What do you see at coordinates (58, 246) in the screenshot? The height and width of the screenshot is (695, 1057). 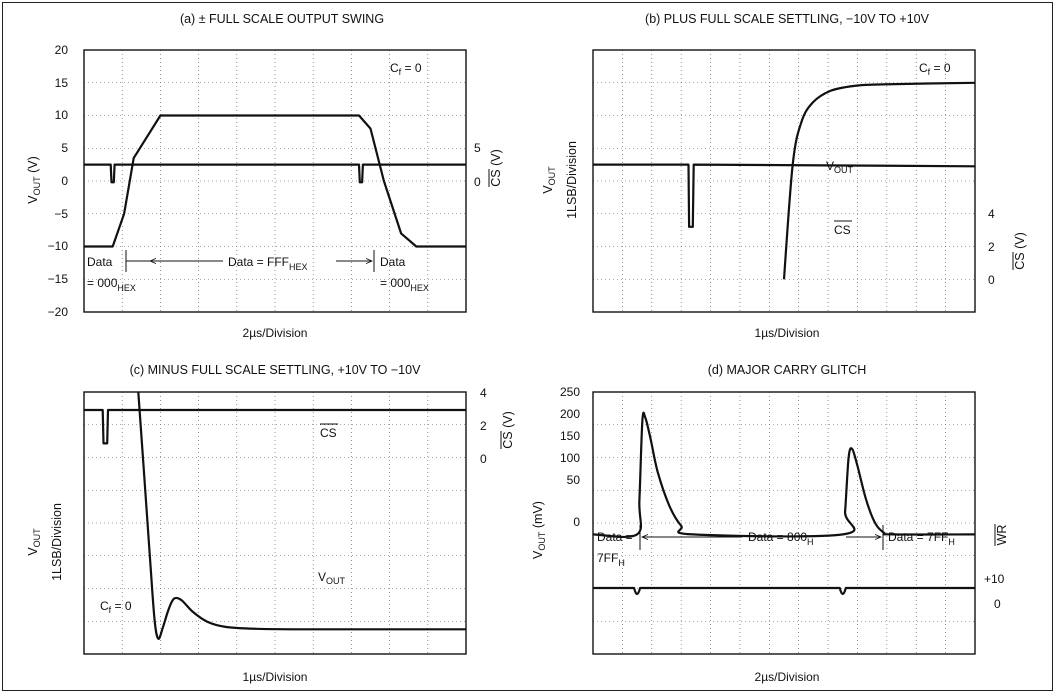 I see `a-ytick-m10: −10` at bounding box center [58, 246].